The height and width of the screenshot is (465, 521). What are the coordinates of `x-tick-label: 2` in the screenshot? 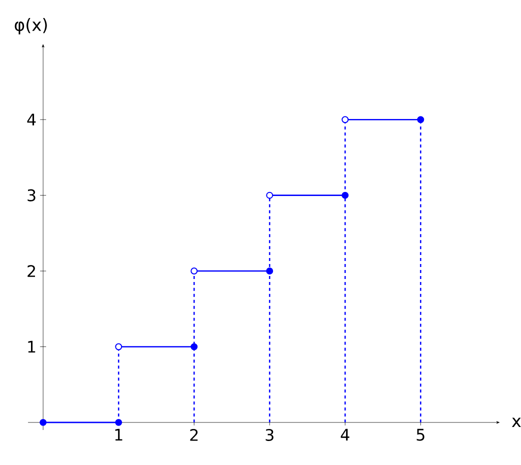 It's located at (194, 434).